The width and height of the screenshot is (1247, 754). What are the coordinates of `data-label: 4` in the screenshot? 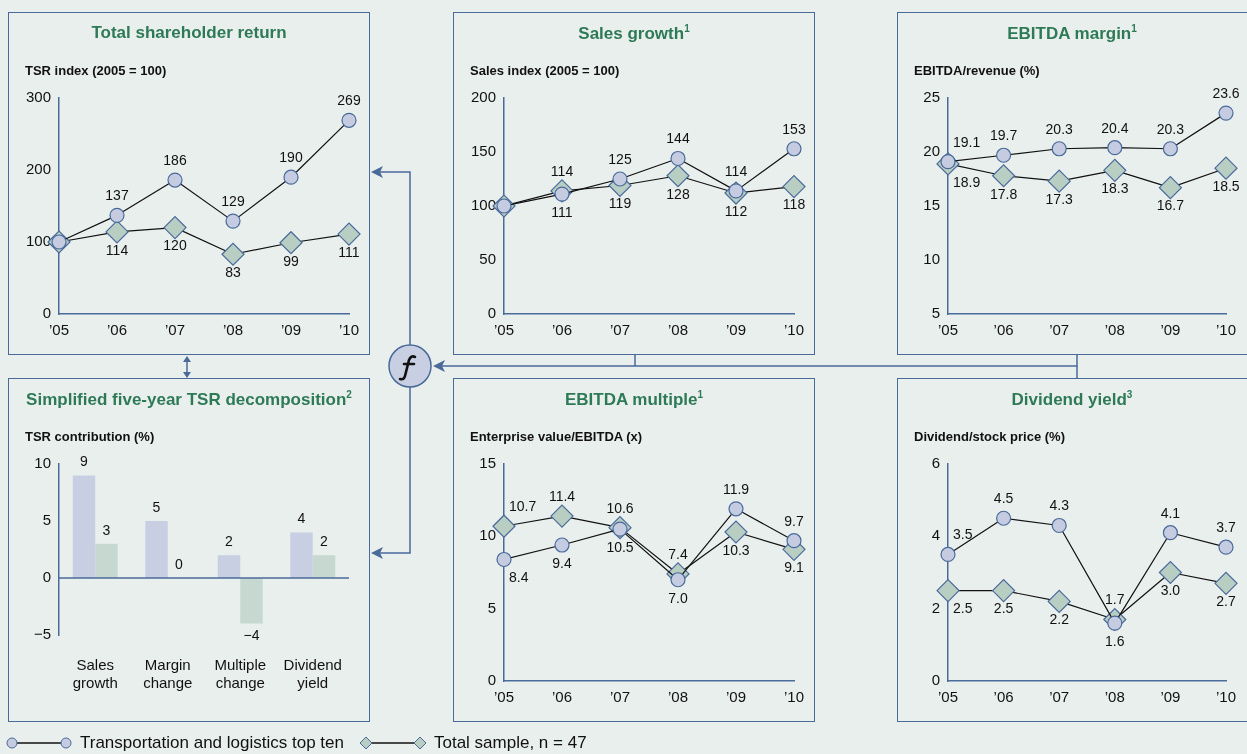 It's located at (301, 518).